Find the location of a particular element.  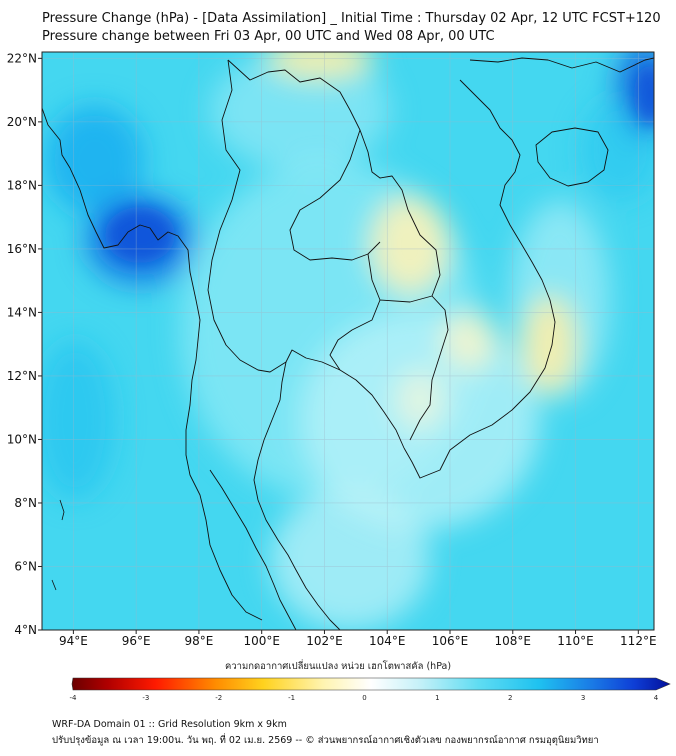

colorbar-ticks: -4 -3 -2 -1 0 1 2 3 4 is located at coordinates (364, 698).